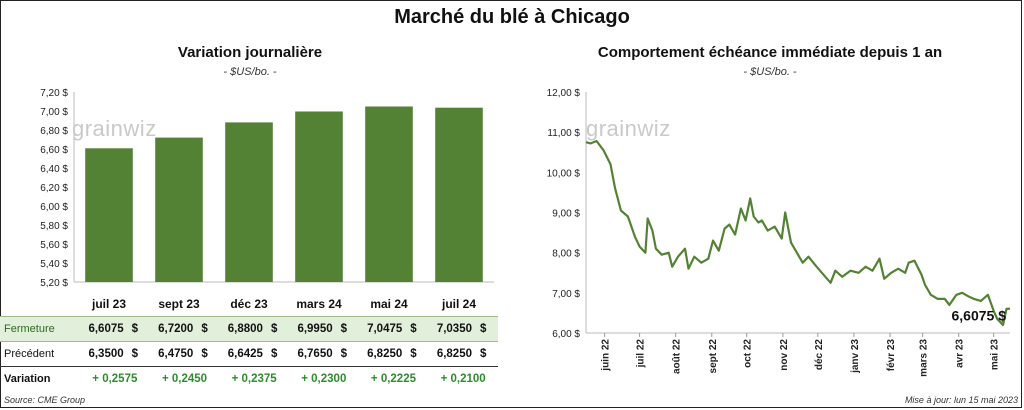 The width and height of the screenshot is (1024, 410). What do you see at coordinates (54, 264) in the screenshot?
I see `y-tick-label: 5,40 $` at bounding box center [54, 264].